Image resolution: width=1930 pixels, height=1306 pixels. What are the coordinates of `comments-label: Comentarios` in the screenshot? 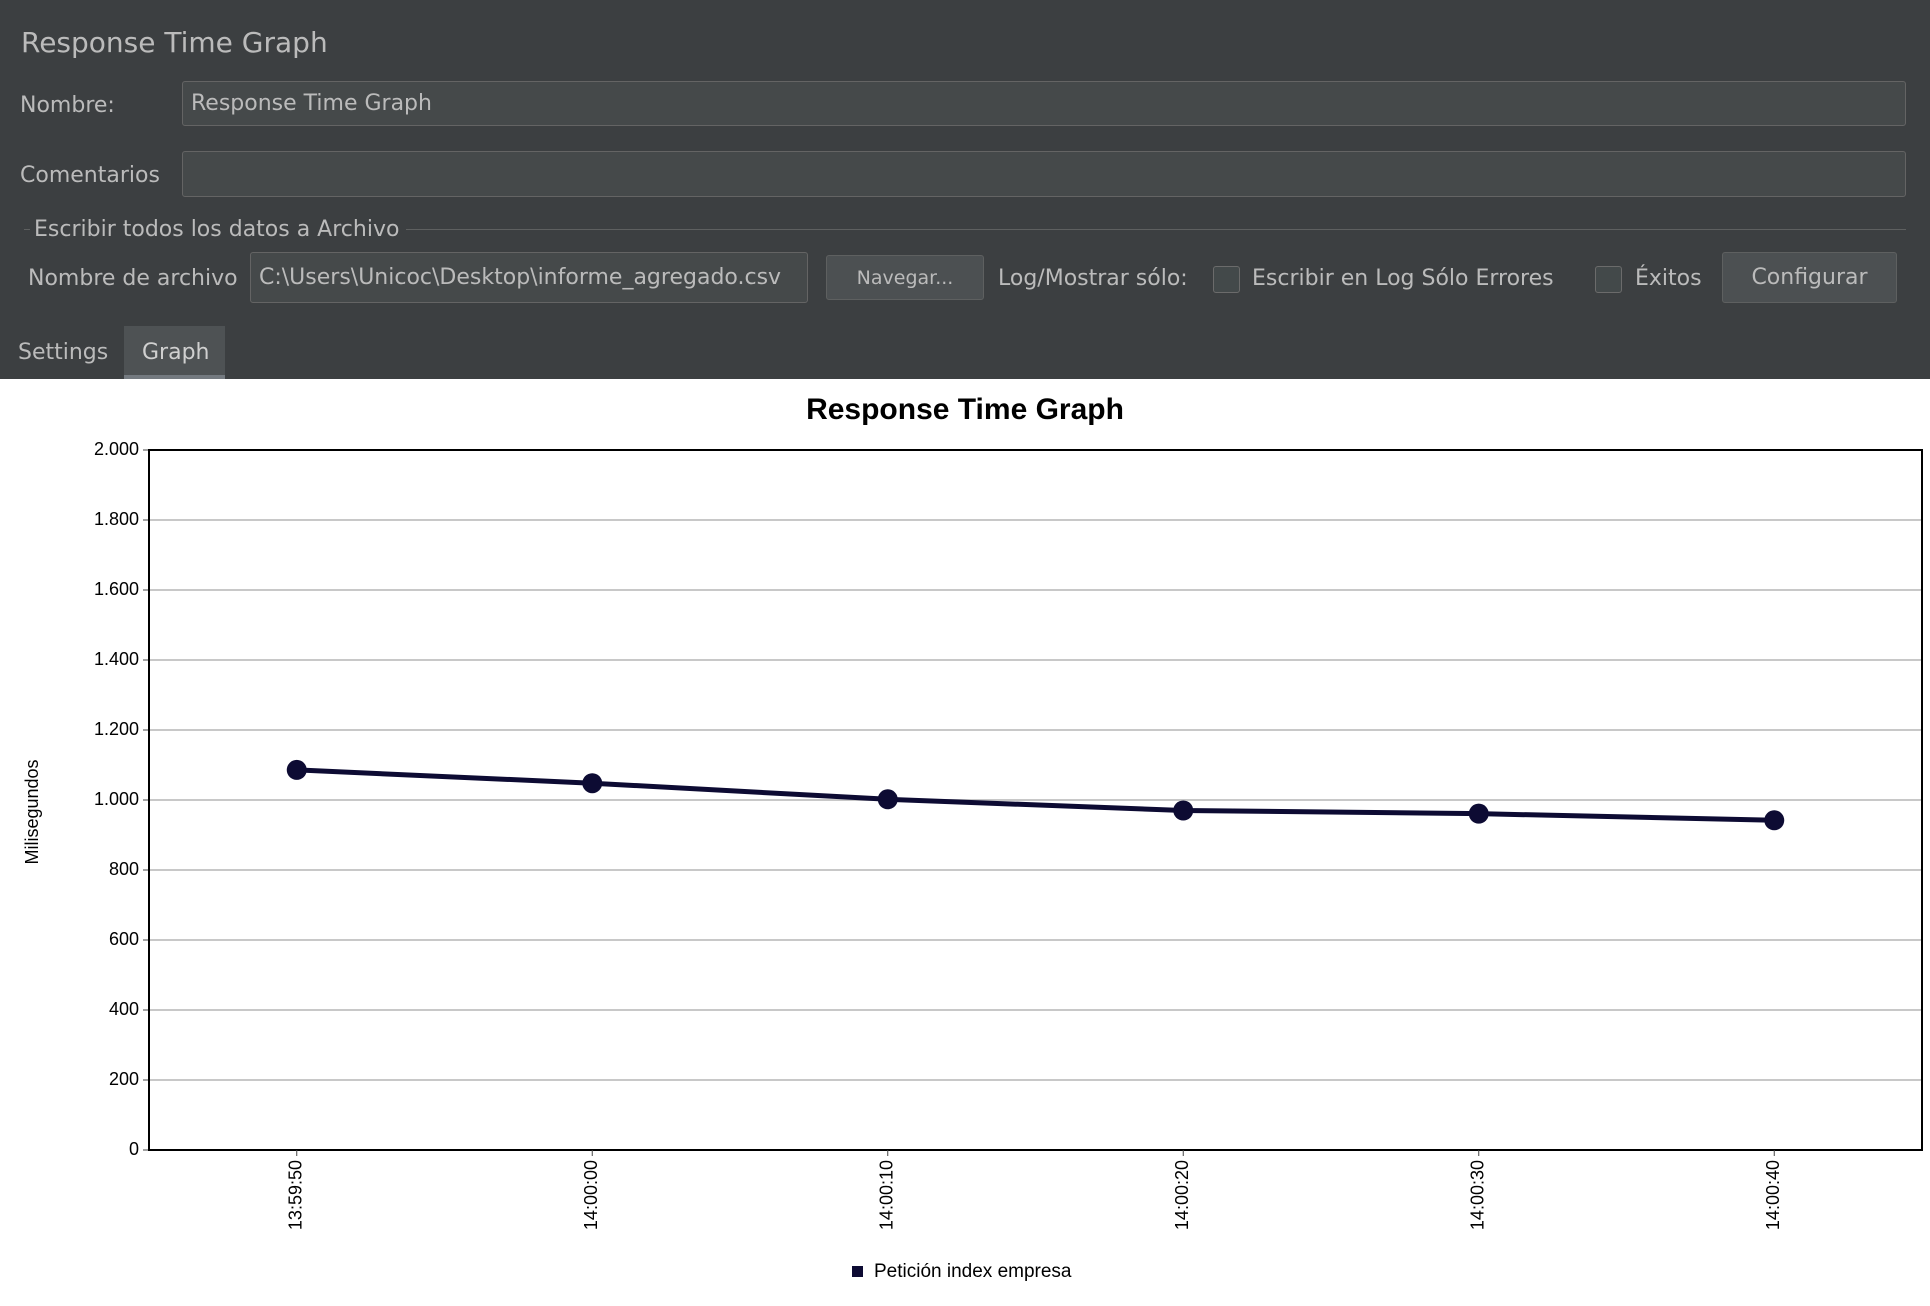 It's located at (90, 175).